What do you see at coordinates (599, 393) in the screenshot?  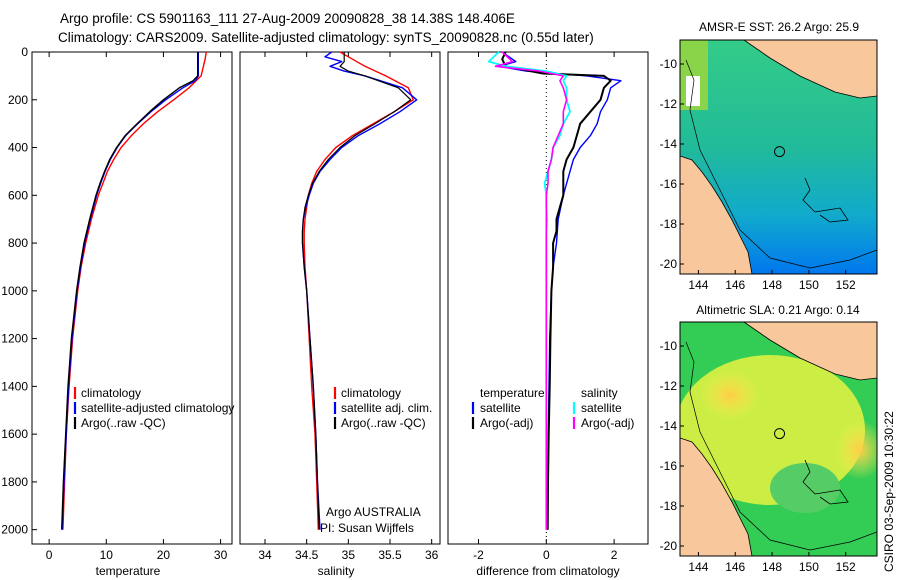 I see `legend-group-title: salinity` at bounding box center [599, 393].